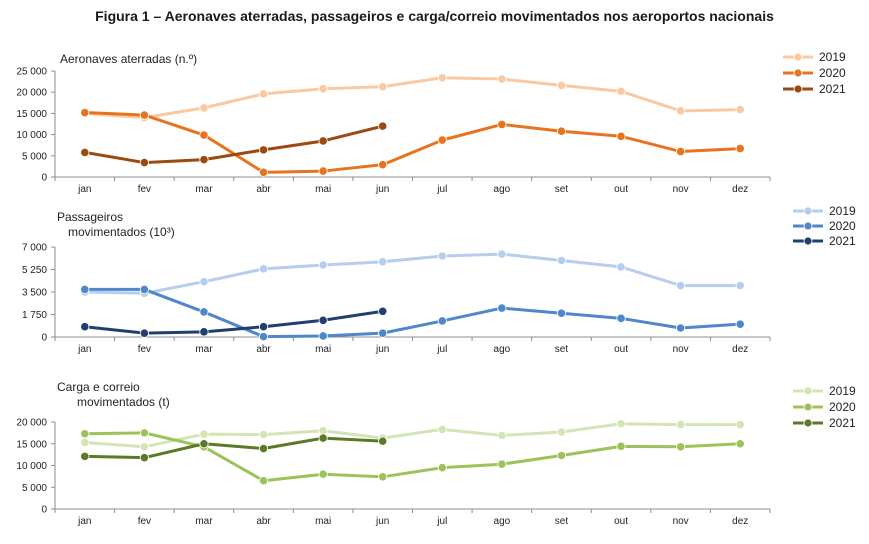  What do you see at coordinates (31, 423) in the screenshot?
I see `y-tick-label: 20 000` at bounding box center [31, 423].